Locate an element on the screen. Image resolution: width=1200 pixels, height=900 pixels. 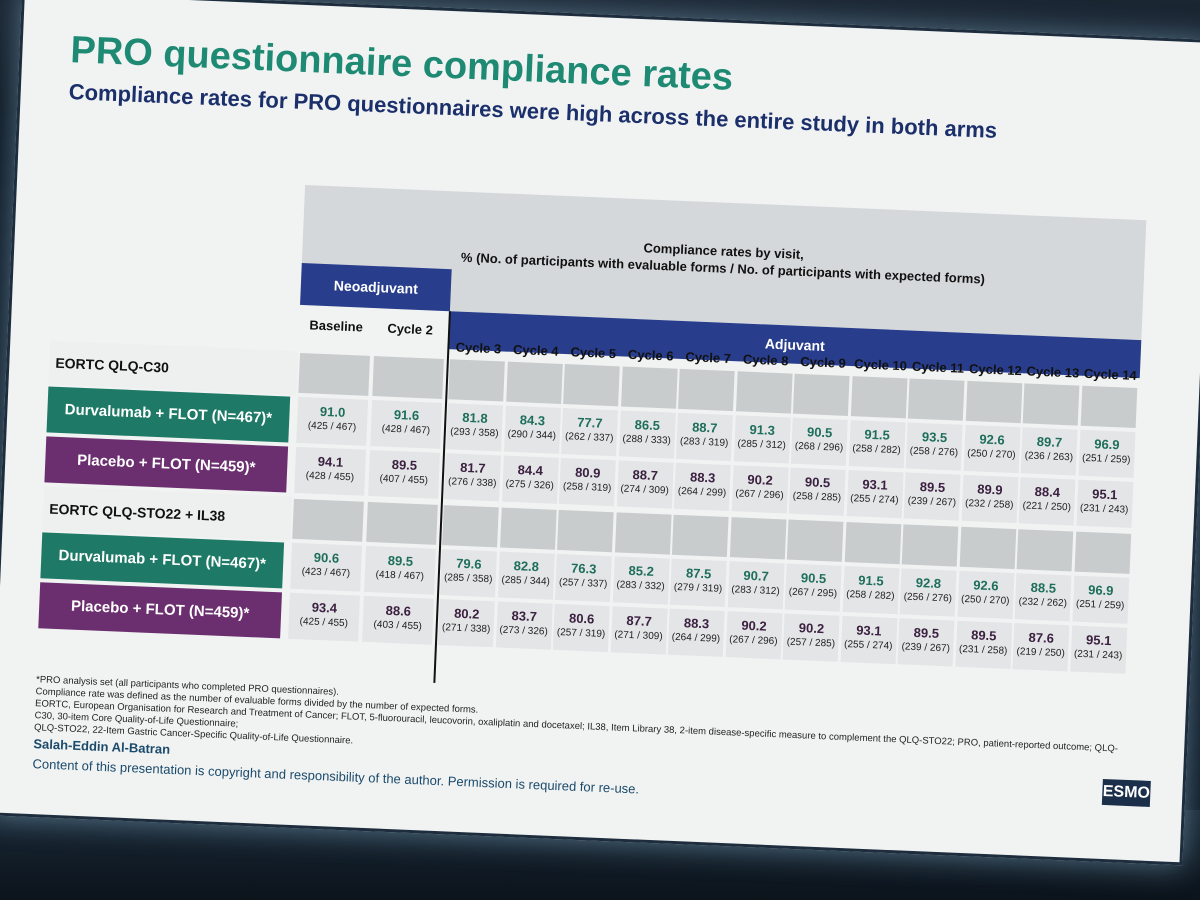
visit-header: Cycle 4 is located at coordinates (535, 350).